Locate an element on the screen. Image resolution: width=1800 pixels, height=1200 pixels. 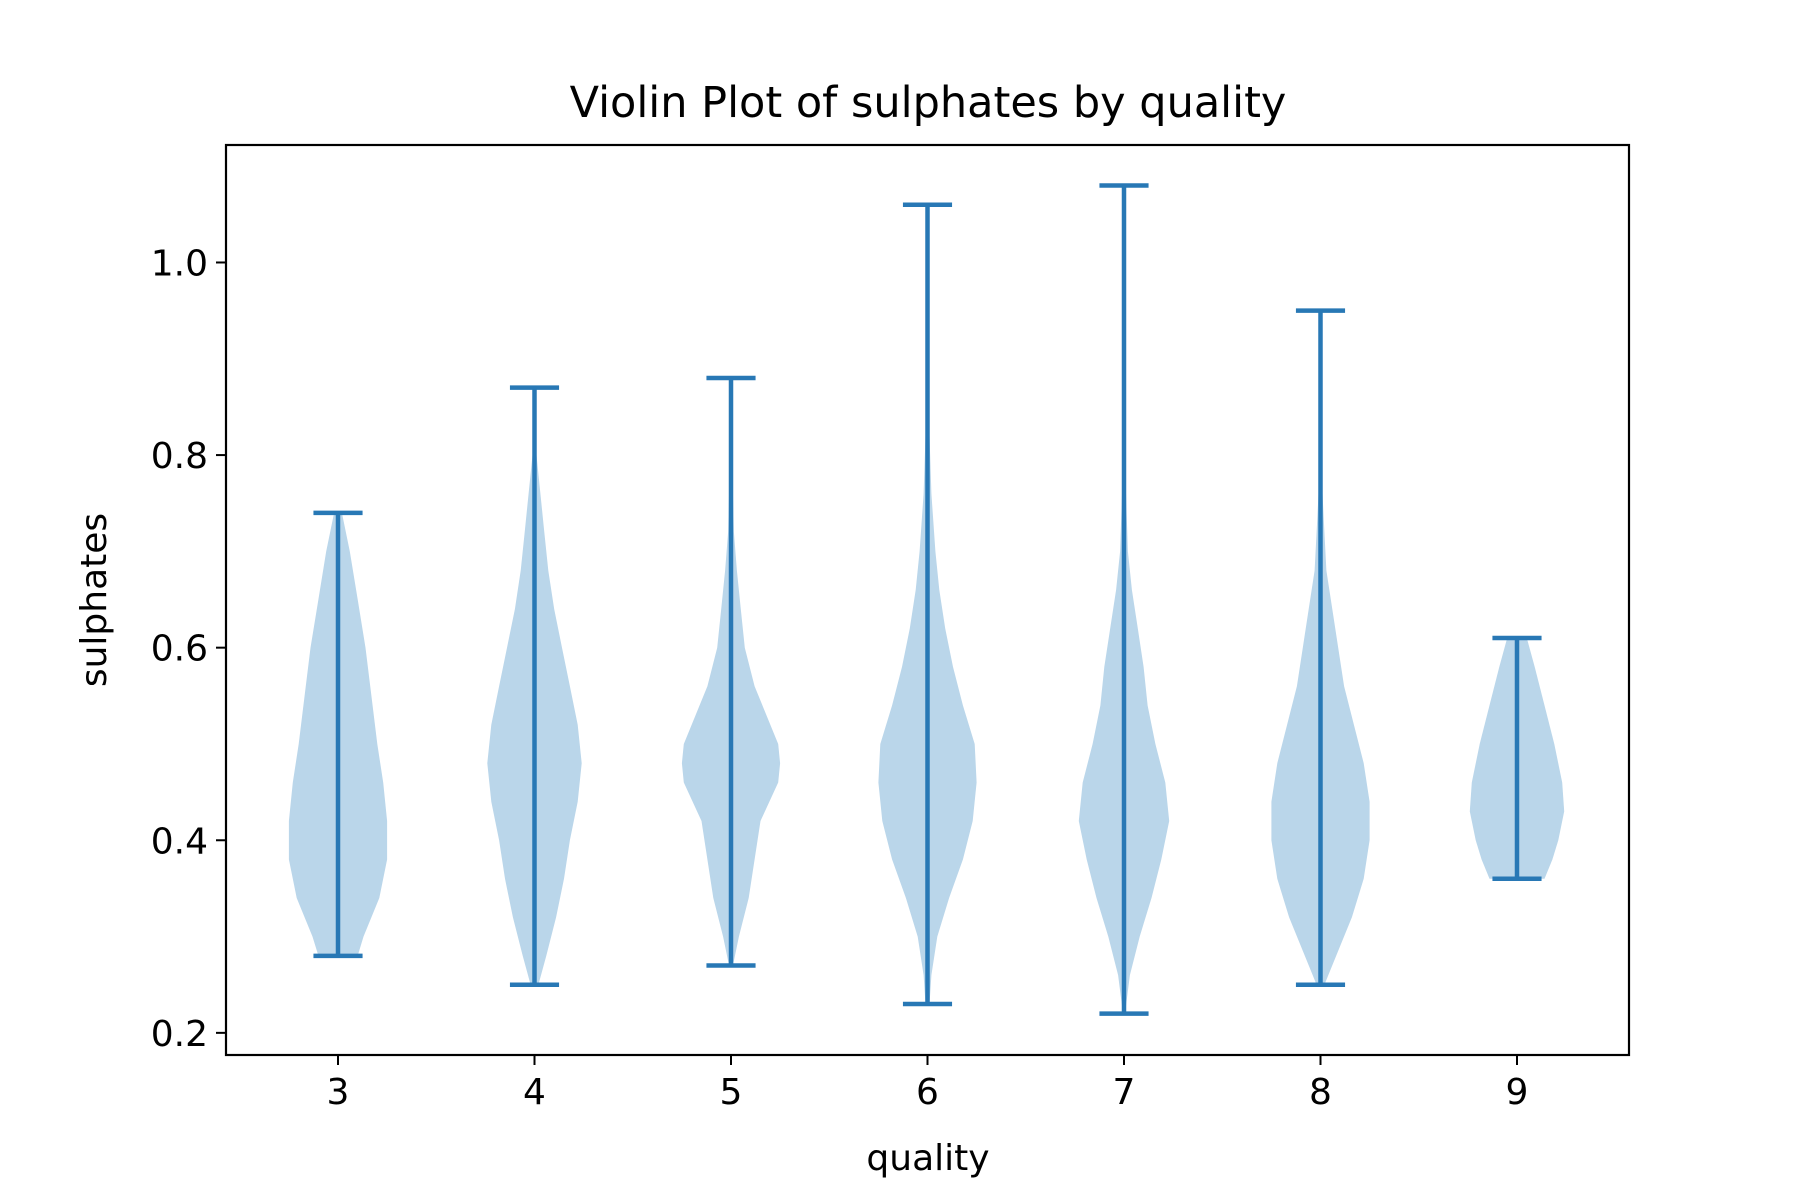
y-axis-ticks: 0.2 0.4 0.6 0.8 1.0 is located at coordinates (188, 649).